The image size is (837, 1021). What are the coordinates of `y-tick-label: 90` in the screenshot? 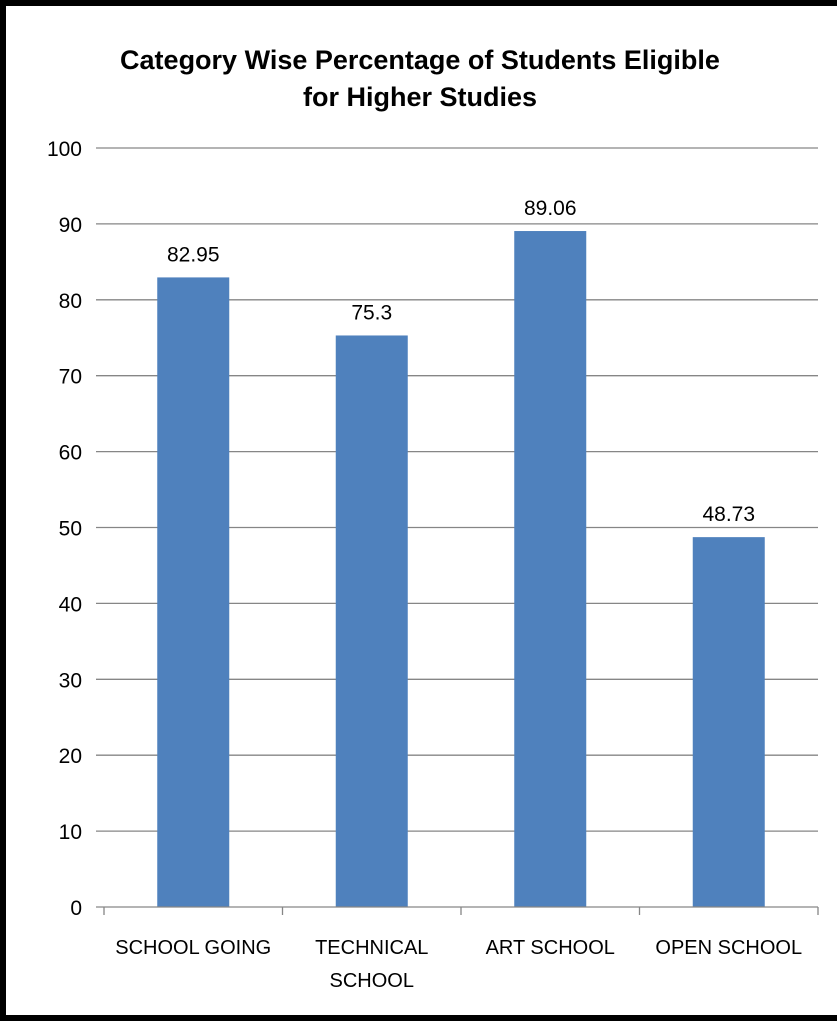 It's located at (70, 225).